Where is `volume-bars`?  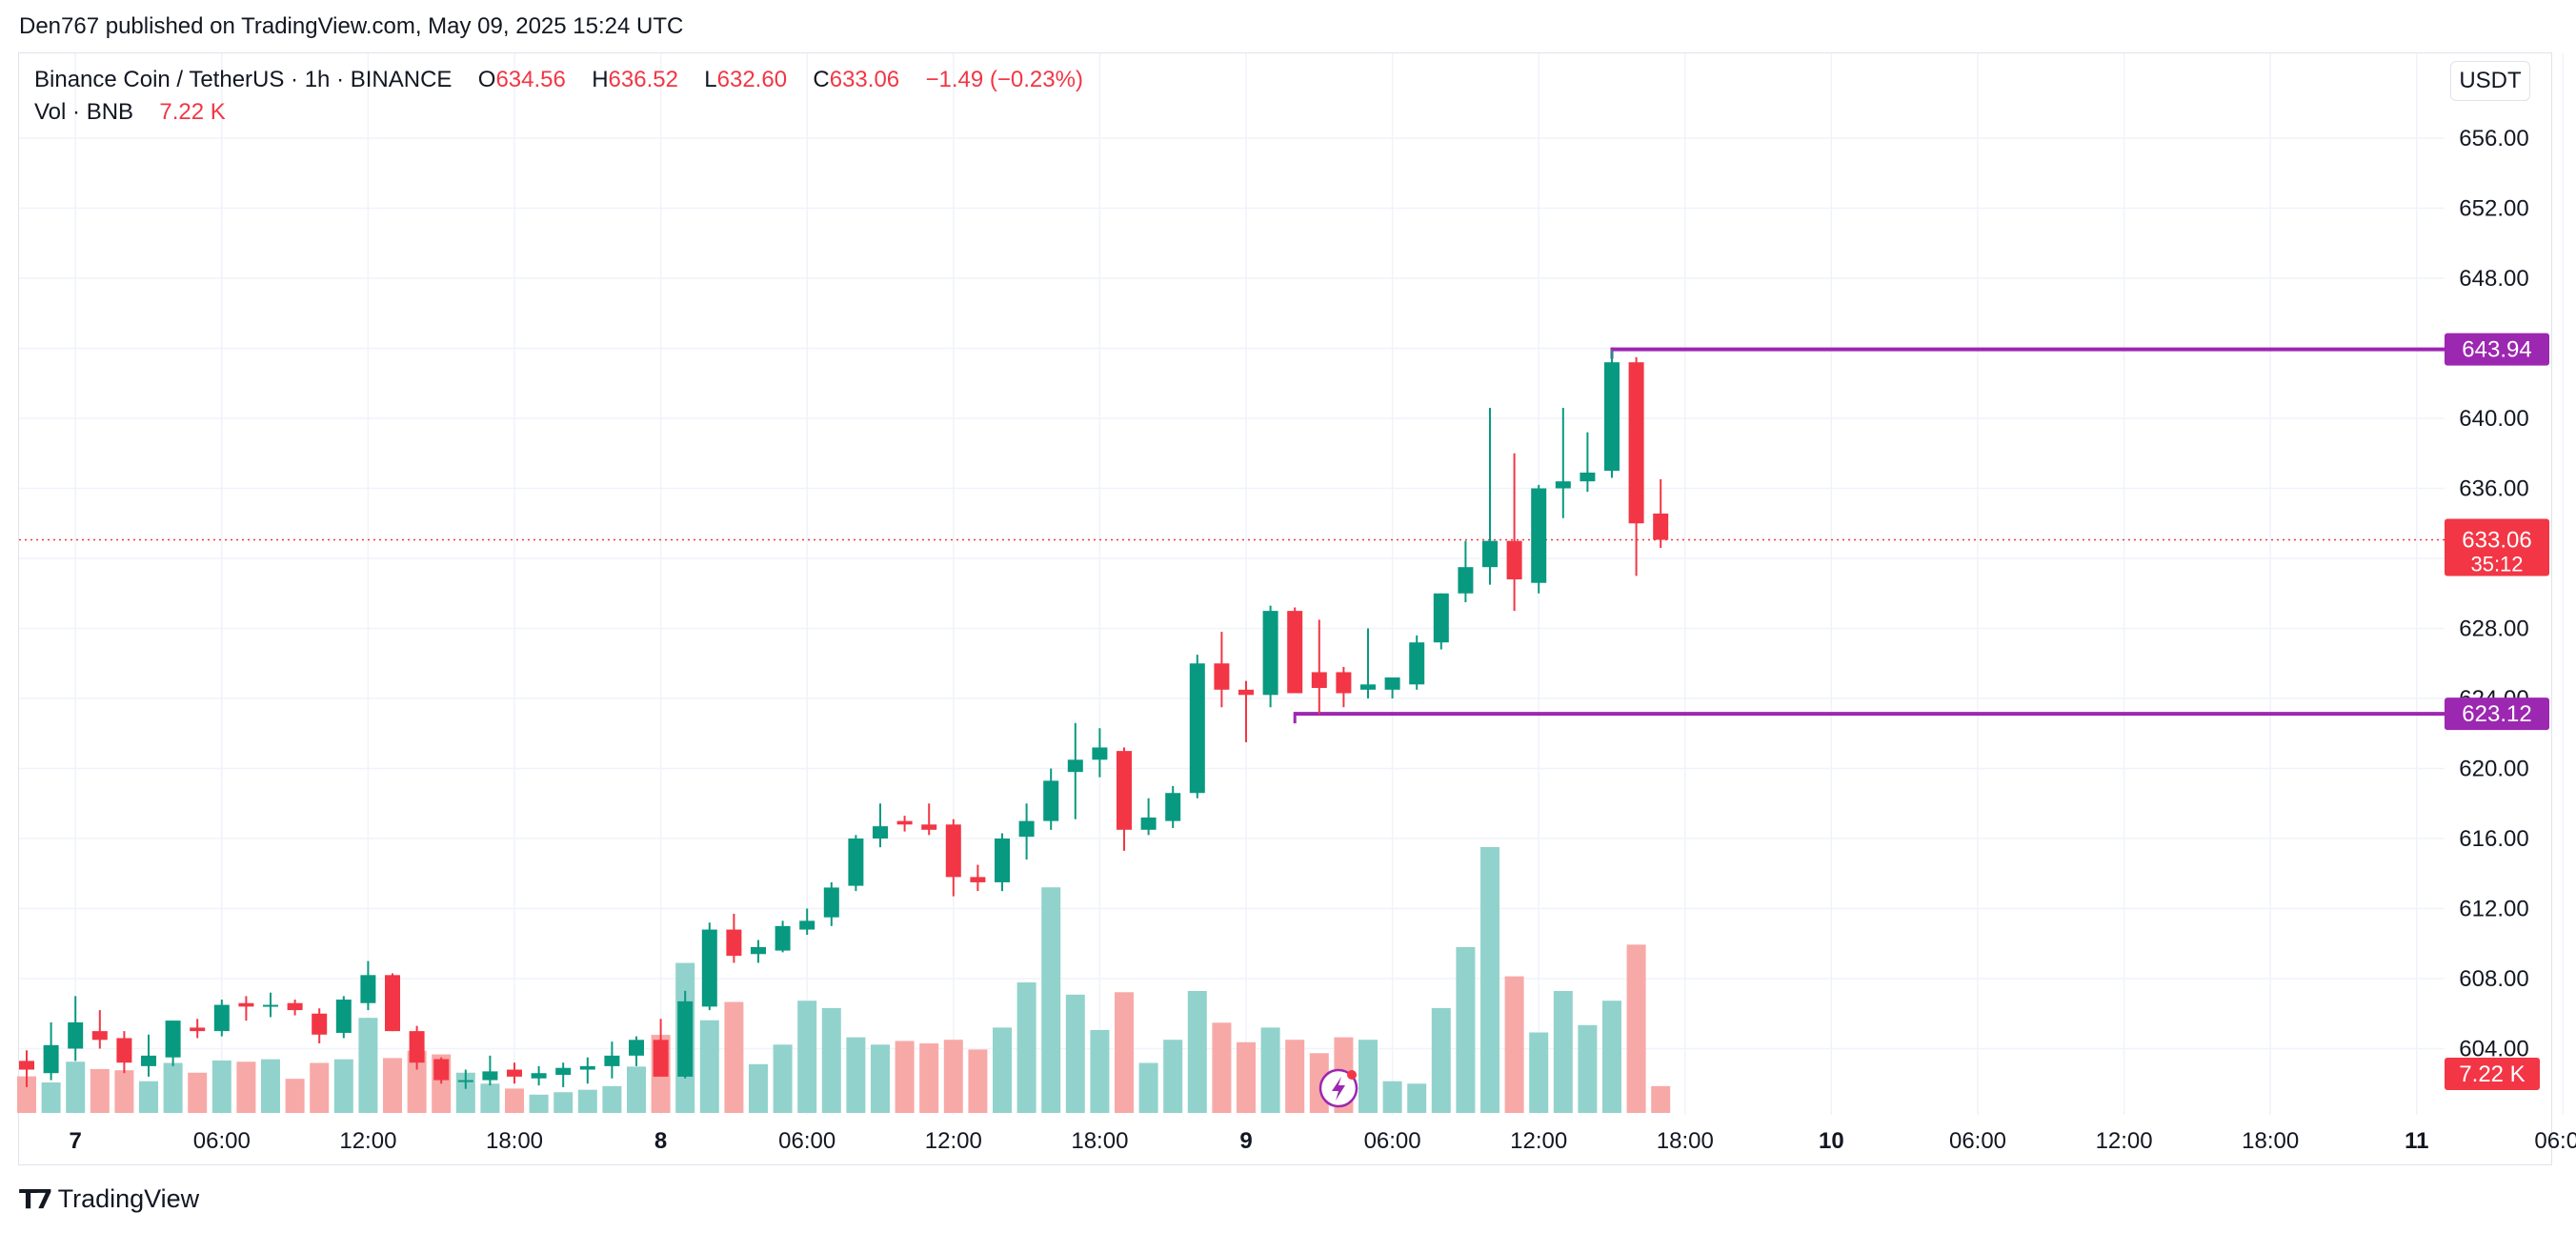 volume-bars is located at coordinates (844, 979).